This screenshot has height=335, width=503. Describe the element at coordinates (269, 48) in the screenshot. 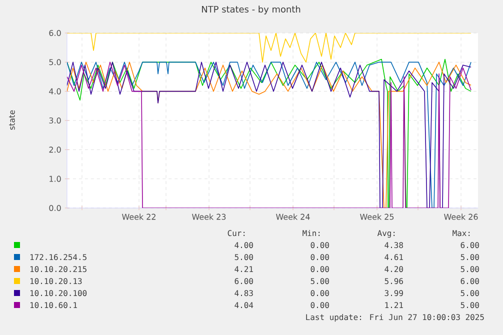

I see `line-series` at that location.